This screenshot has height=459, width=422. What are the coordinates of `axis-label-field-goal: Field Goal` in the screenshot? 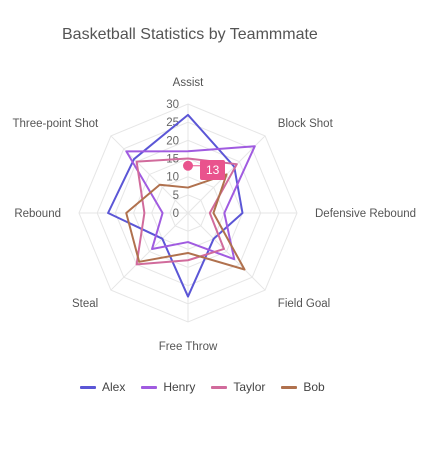 It's located at (304, 304).